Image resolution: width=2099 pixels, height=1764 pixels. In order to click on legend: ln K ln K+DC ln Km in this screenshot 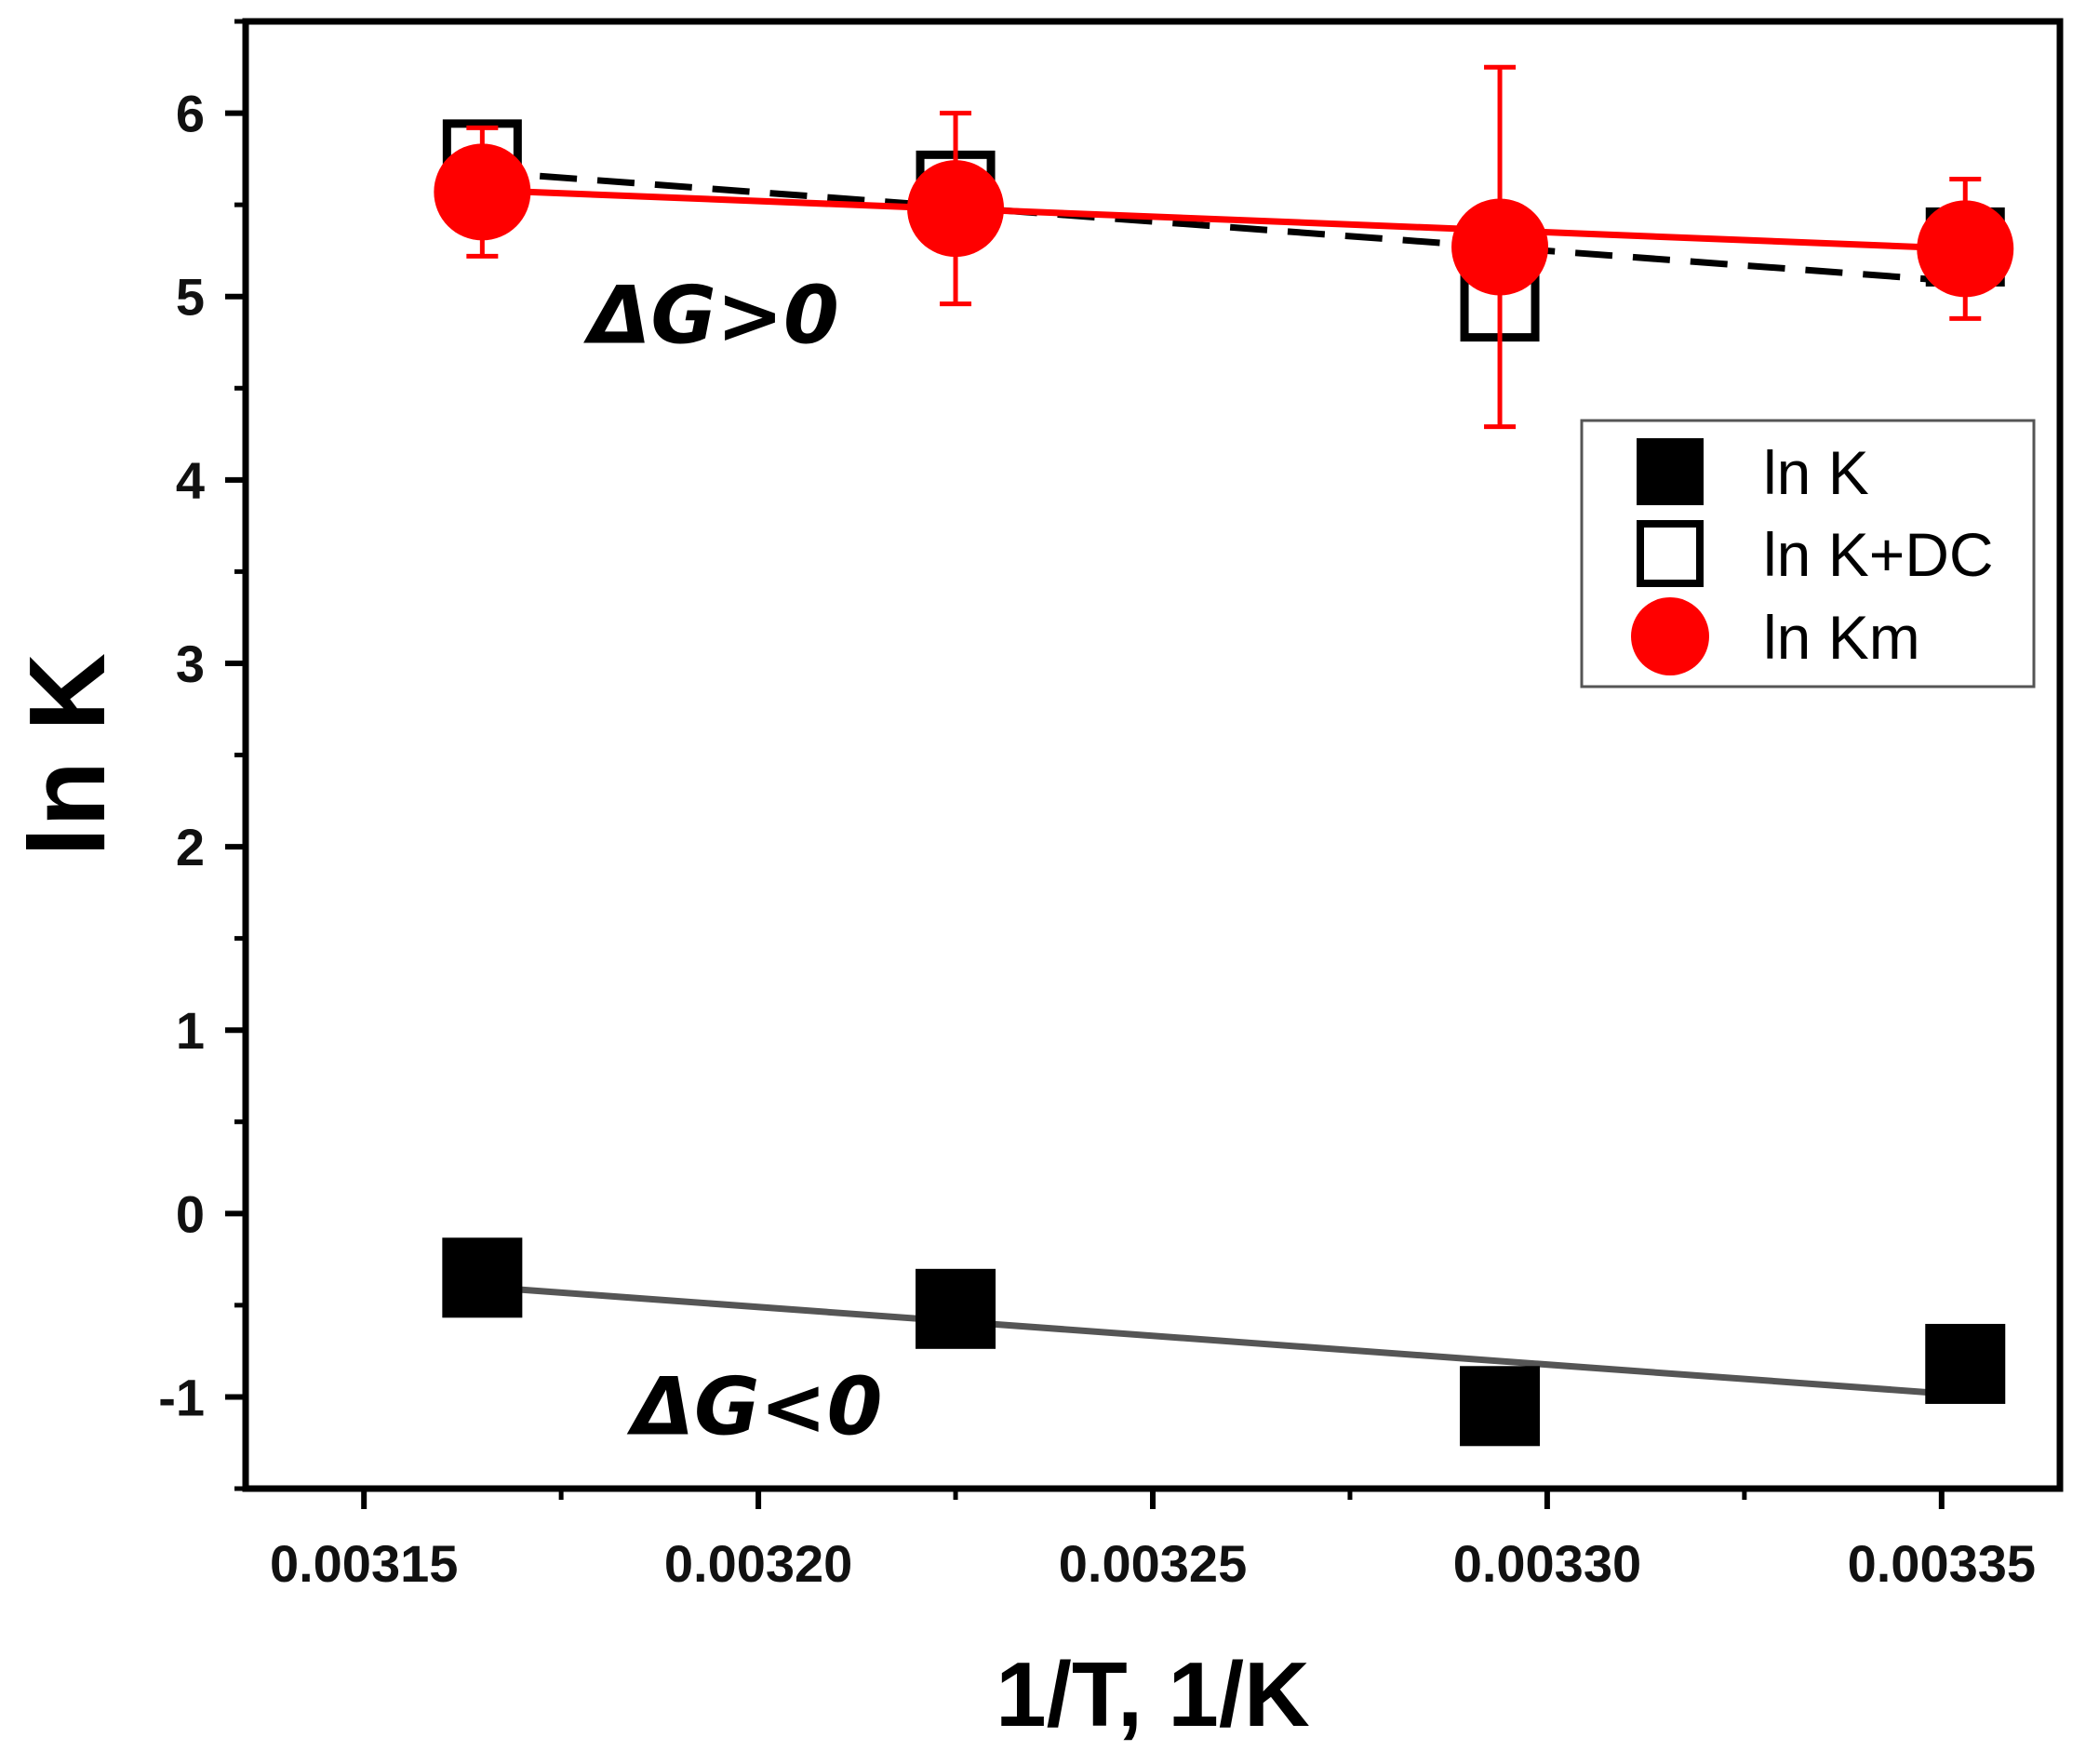, I will do `click(1808, 553)`.